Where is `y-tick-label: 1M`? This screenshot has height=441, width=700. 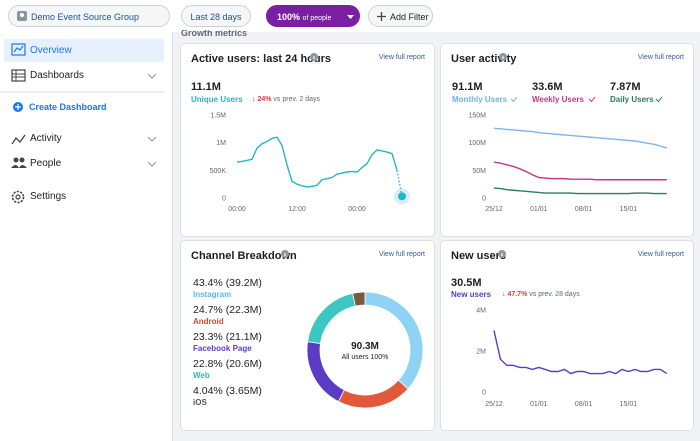 y-tick-label: 1M is located at coordinates (221, 143).